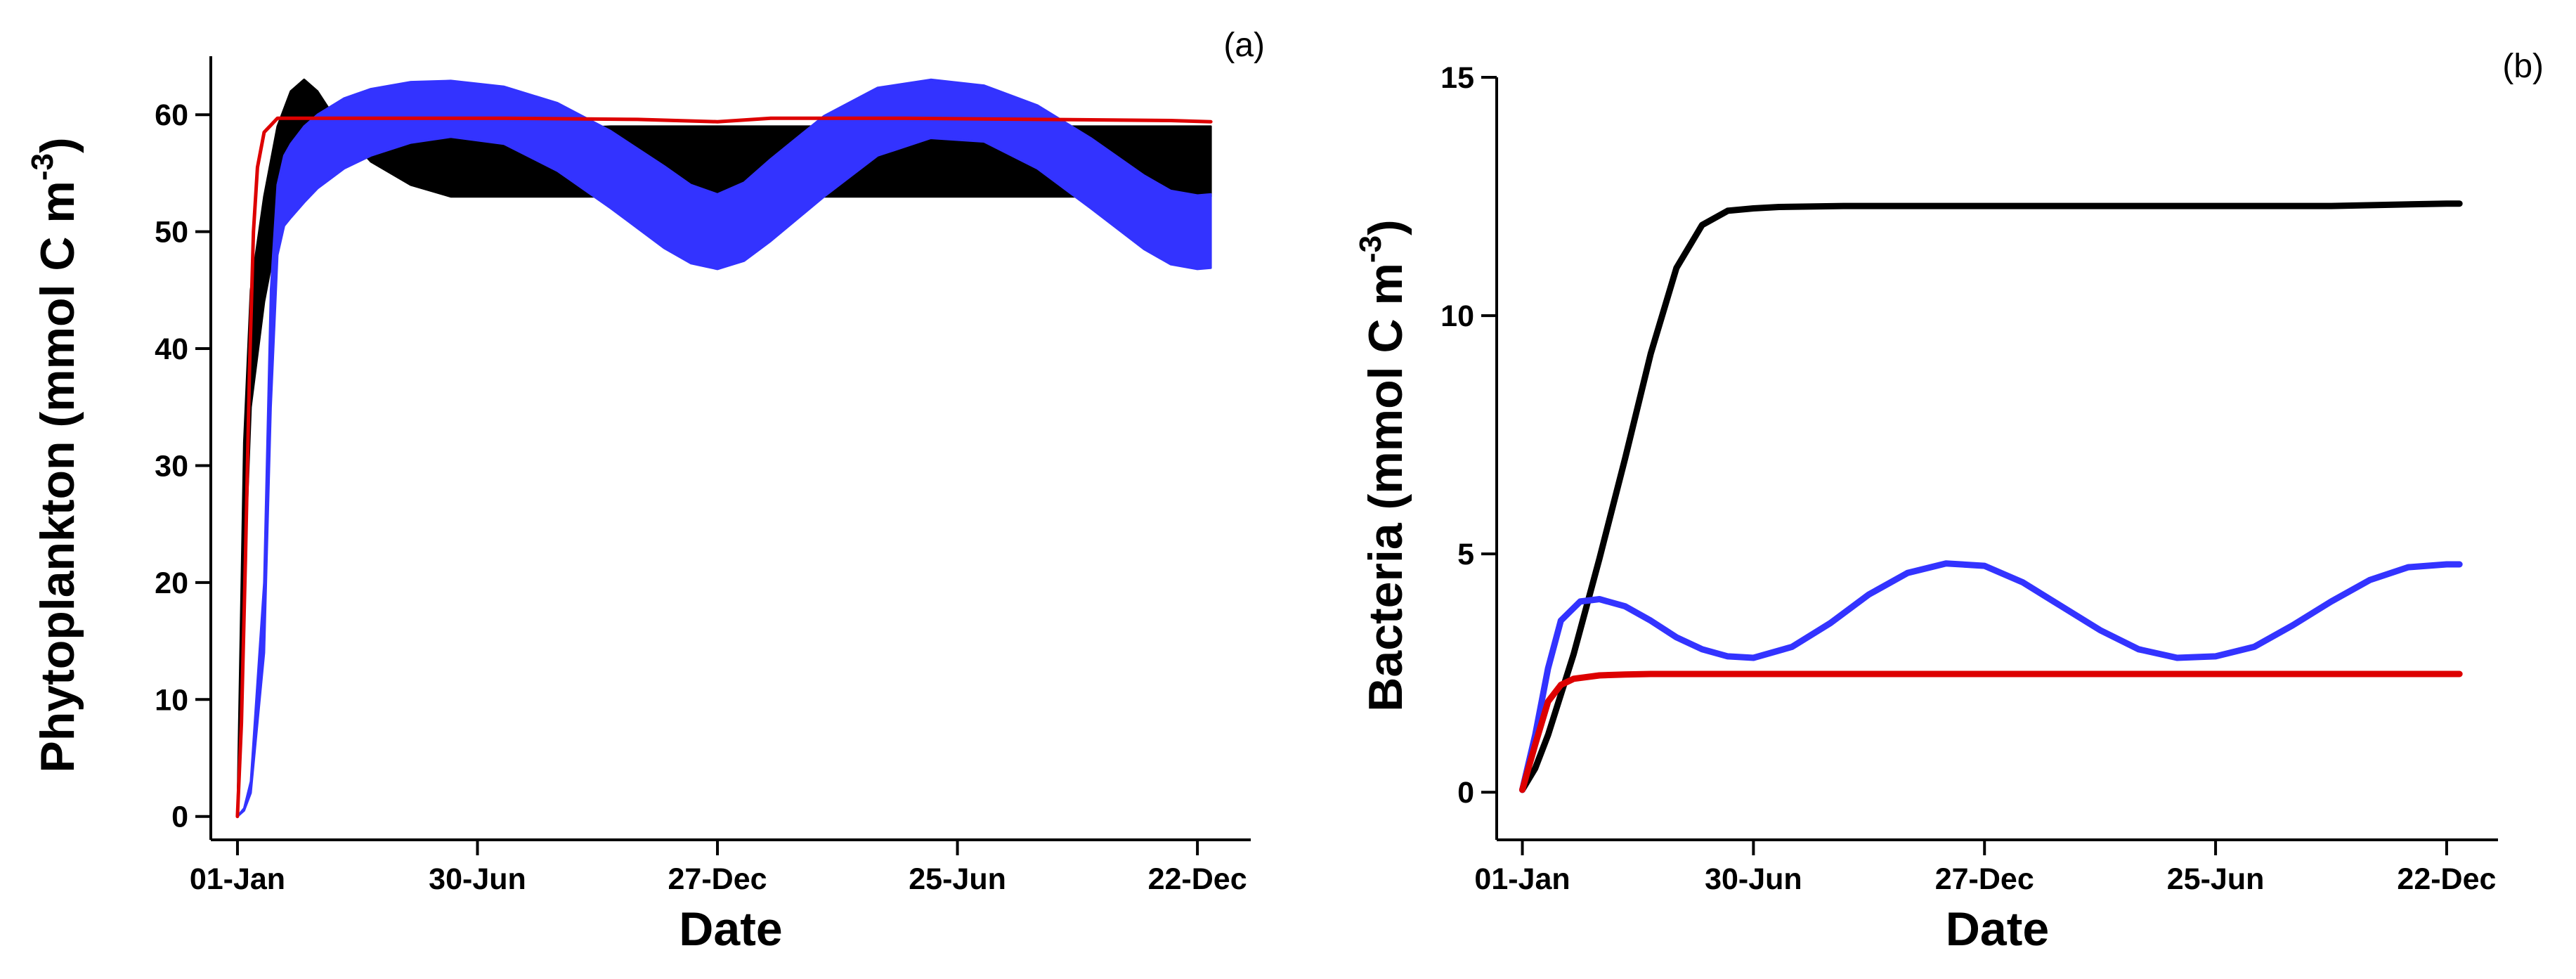 The image size is (2576, 979). Describe the element at coordinates (1465, 554) in the screenshot. I see `y-tick-label: 5` at that location.